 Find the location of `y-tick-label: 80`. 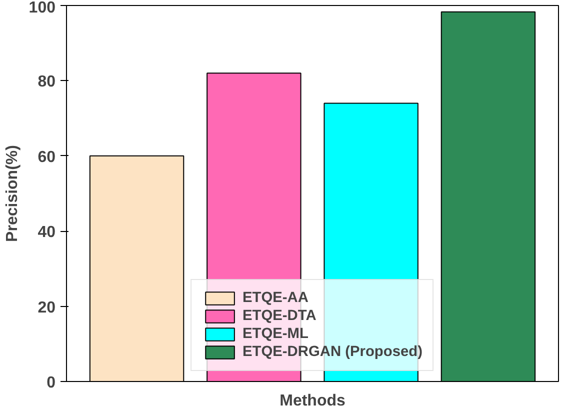

y-tick-label: 80 is located at coordinates (47, 82).